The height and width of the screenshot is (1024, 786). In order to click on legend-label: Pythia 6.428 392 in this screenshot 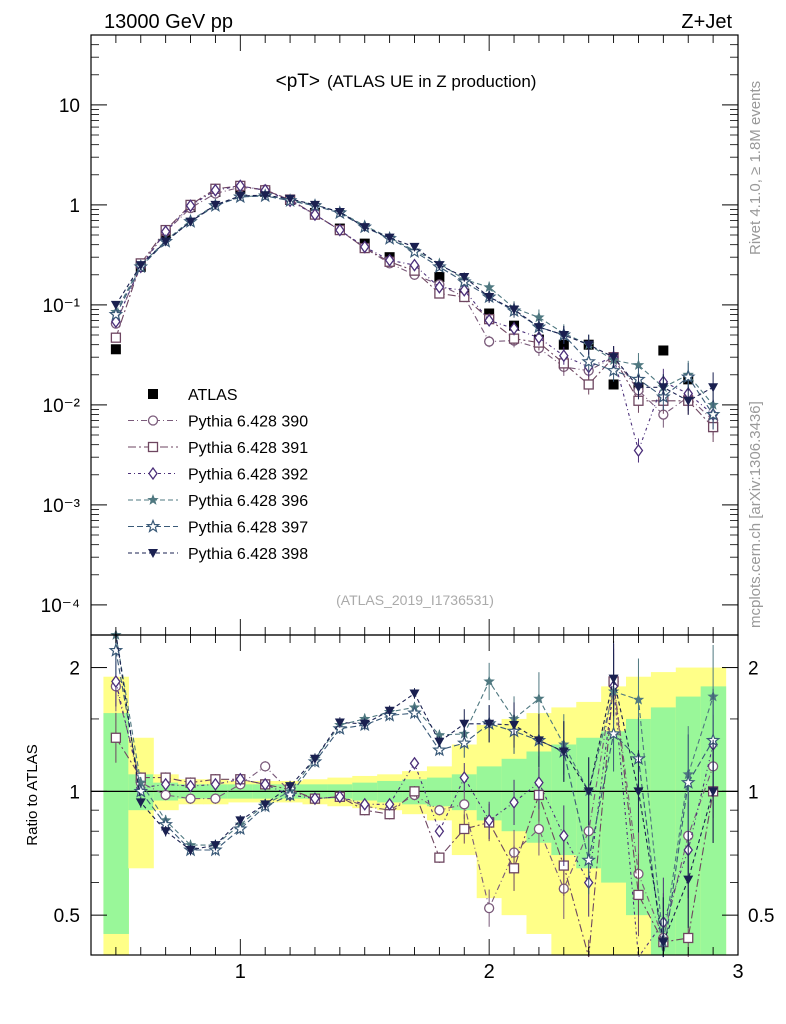, I will do `click(248, 475)`.